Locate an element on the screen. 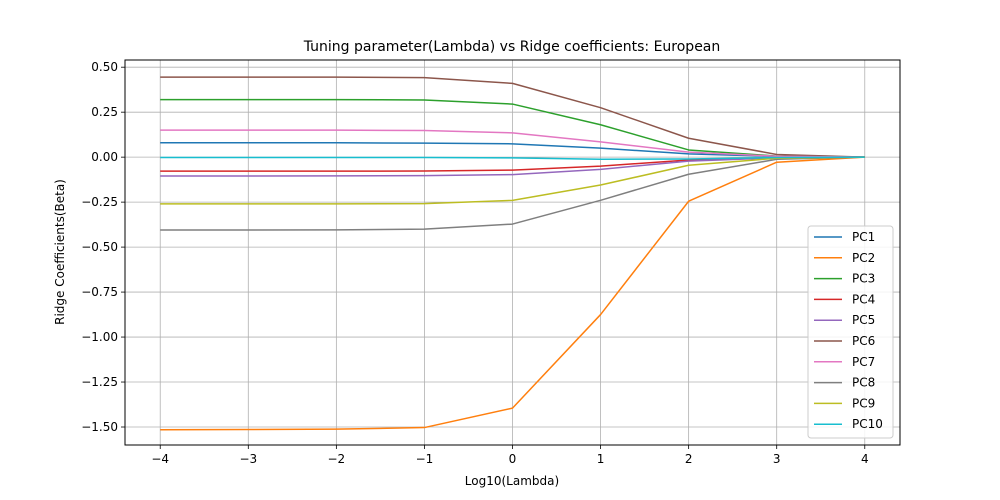  legend-label-pc5: PC5 is located at coordinates (863, 320).